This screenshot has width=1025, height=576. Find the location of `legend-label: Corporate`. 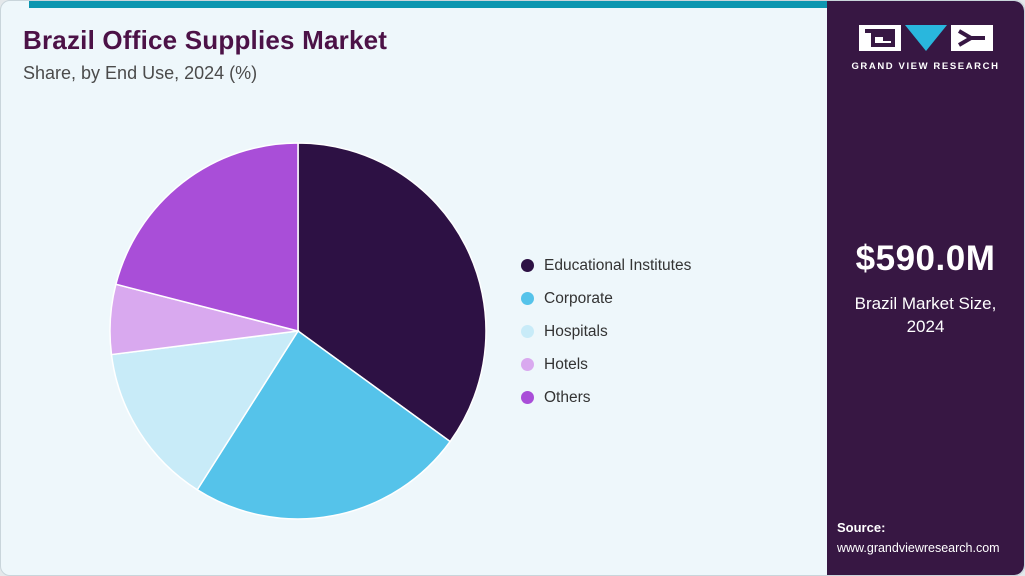

legend-label: Corporate is located at coordinates (578, 298).